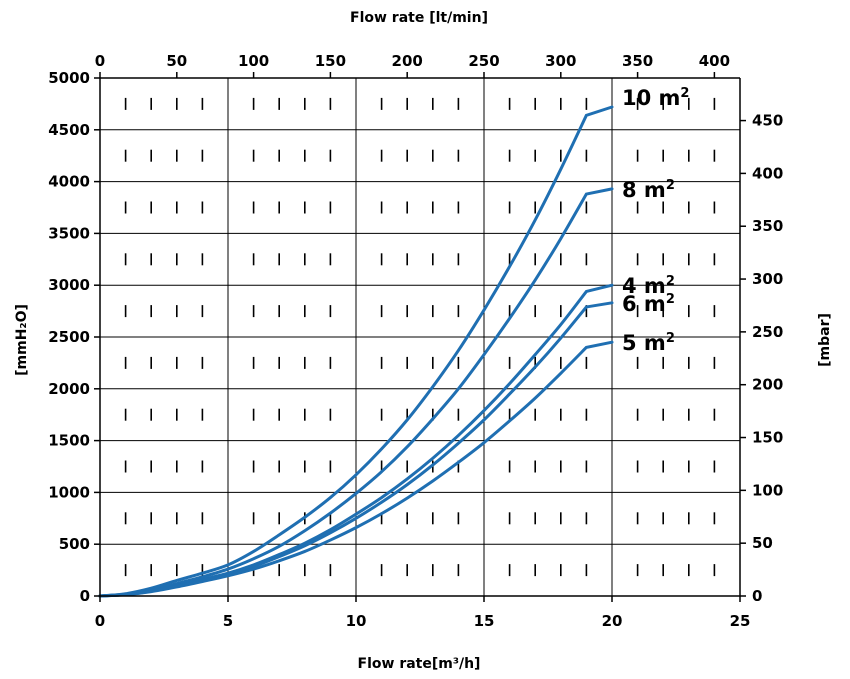 This screenshot has height=679, width=850. What do you see at coordinates (762, 543) in the screenshot?
I see `y2-tick-label: 50` at bounding box center [762, 543].